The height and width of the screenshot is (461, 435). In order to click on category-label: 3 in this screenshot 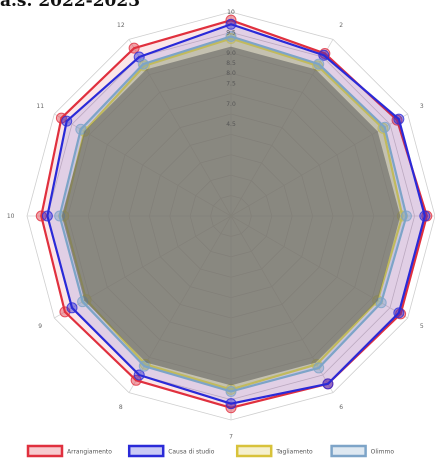, I will do `click(422, 106)`.